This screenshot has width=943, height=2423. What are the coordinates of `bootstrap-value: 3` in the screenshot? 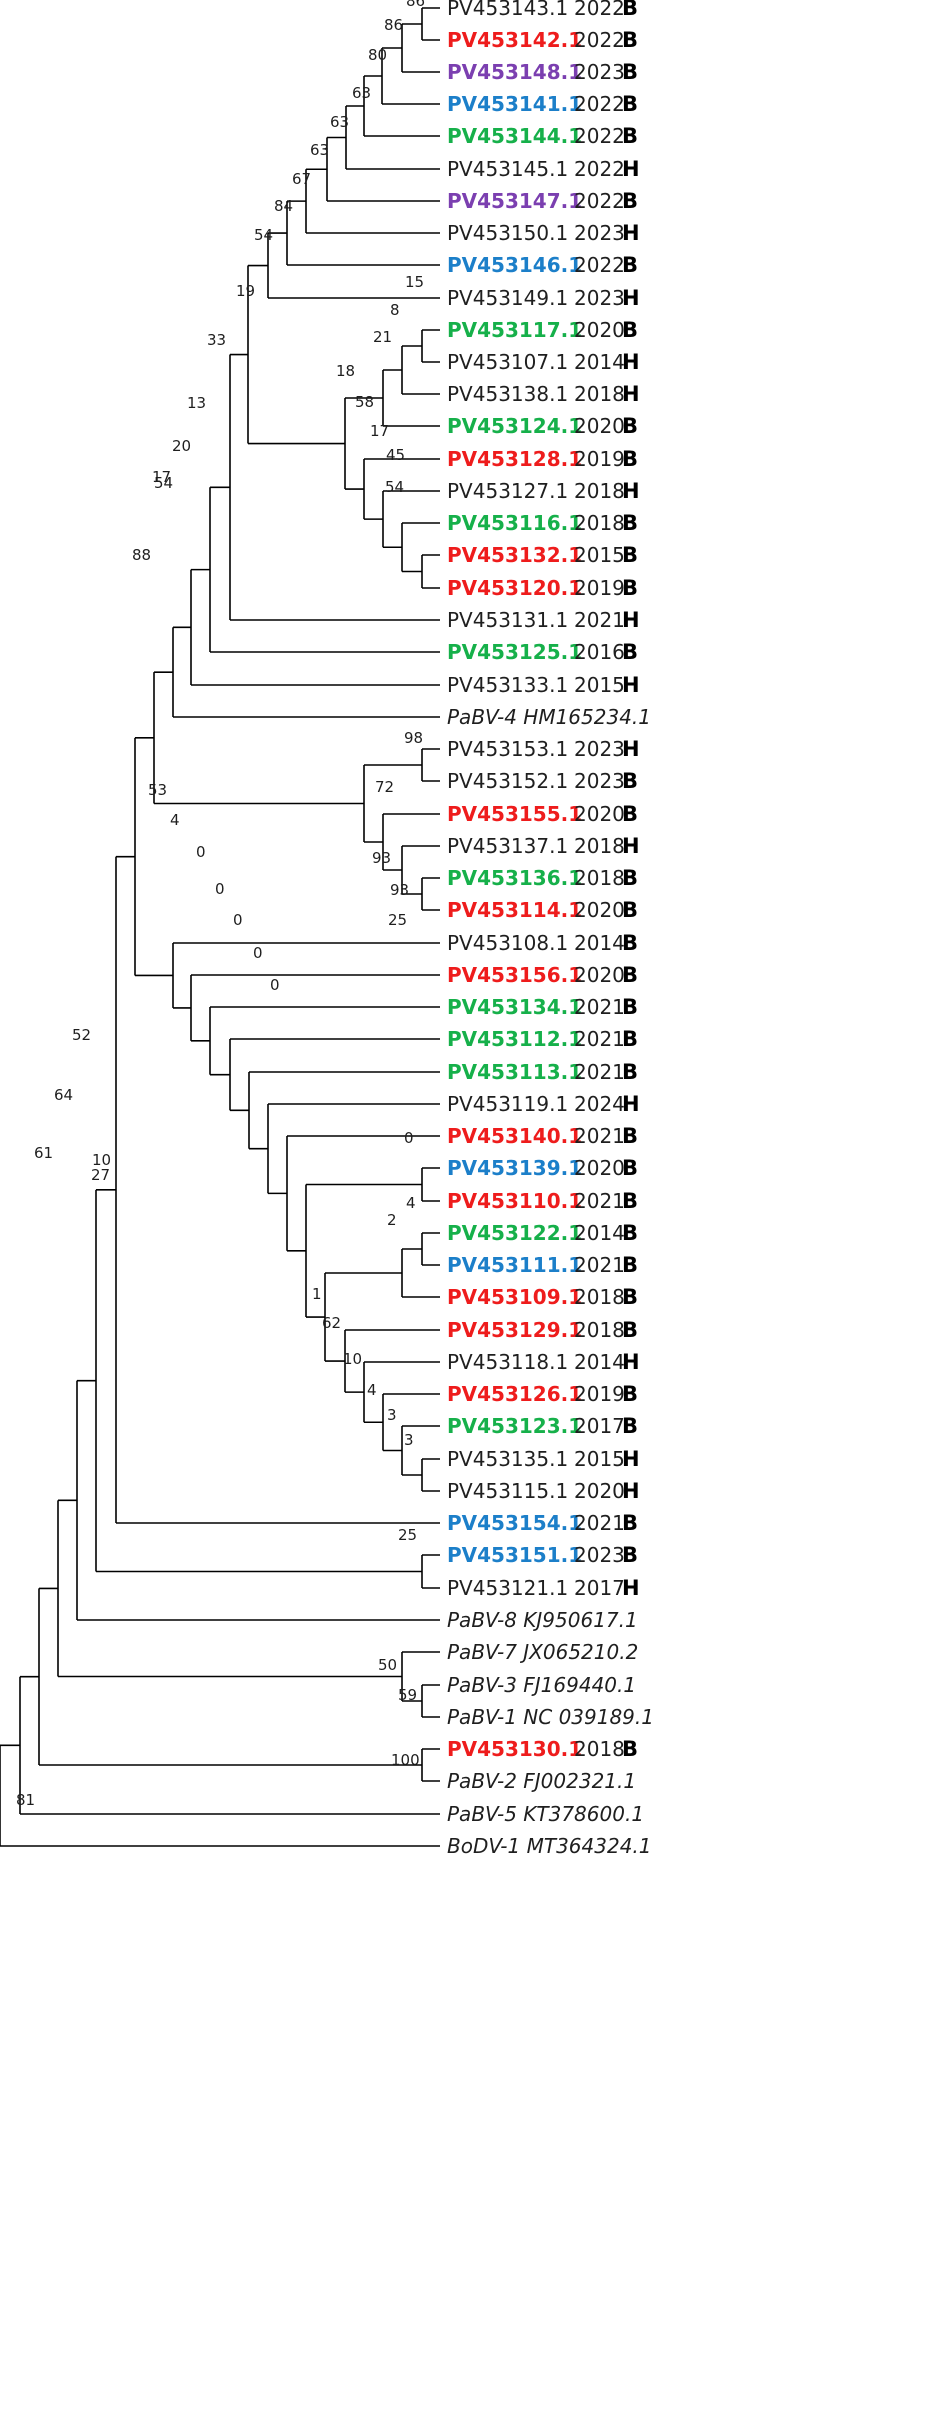 It's located at (392, 1415).